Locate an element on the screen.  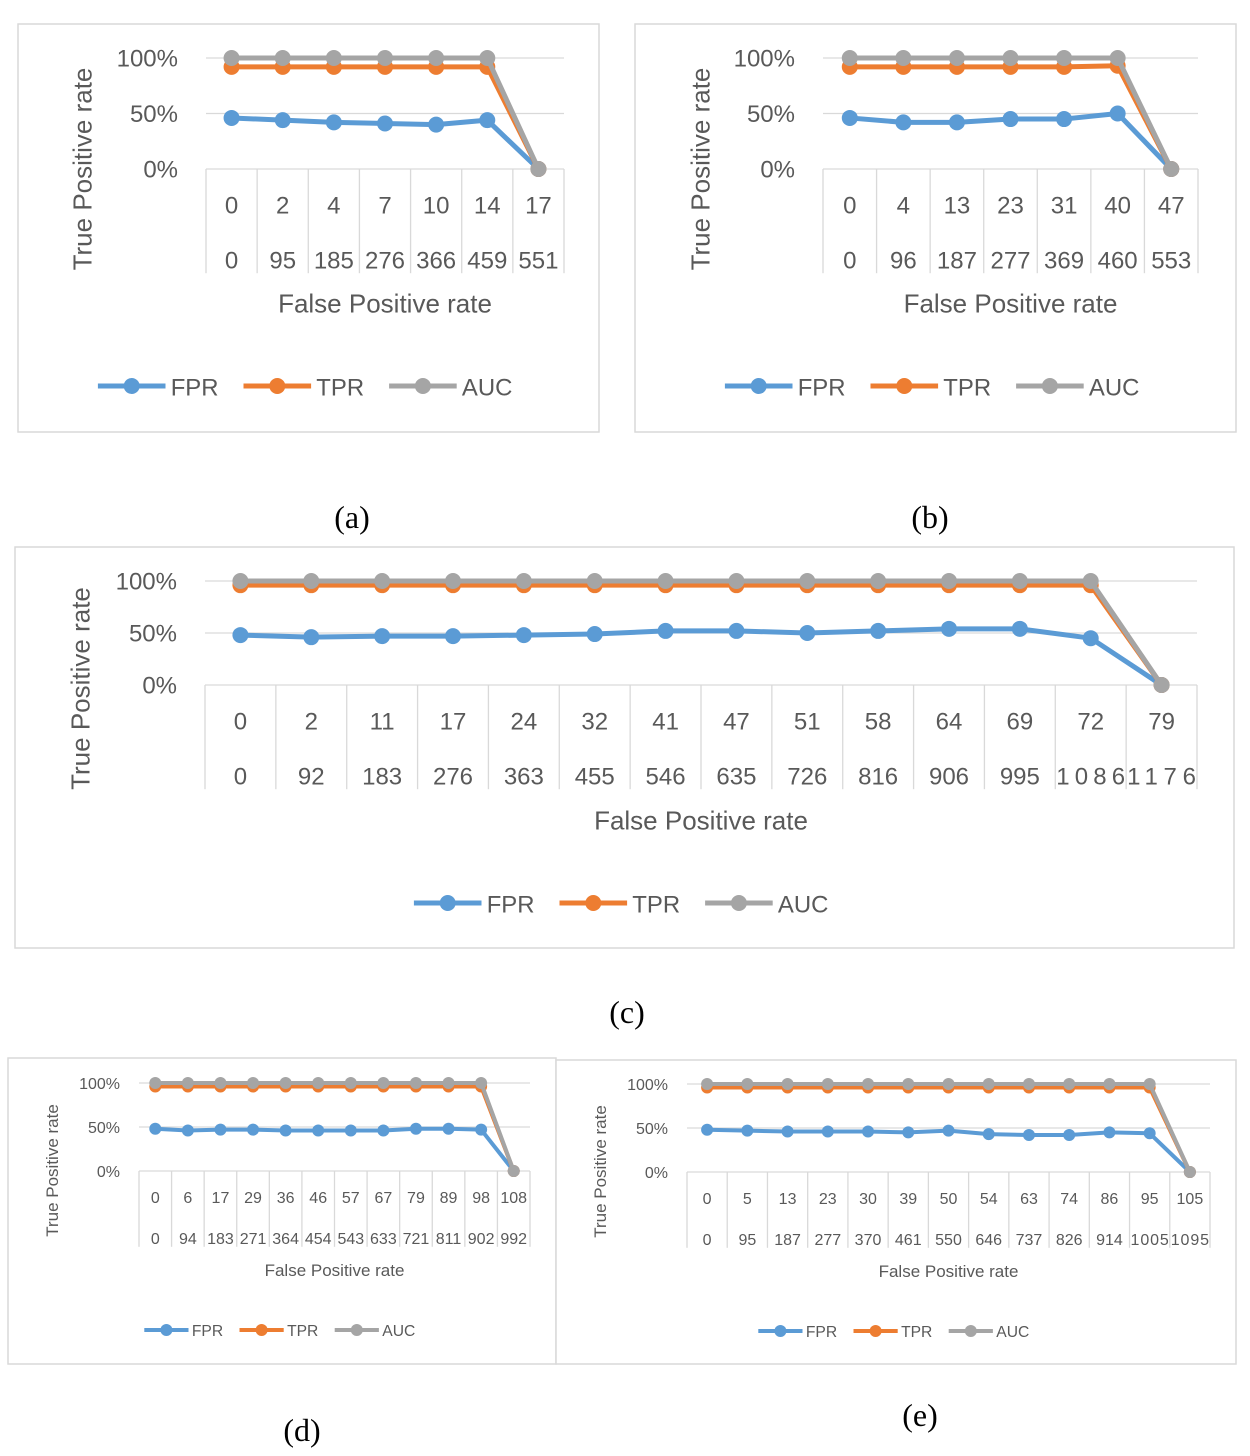
y-tick-label: 0% is located at coordinates (777, 170).